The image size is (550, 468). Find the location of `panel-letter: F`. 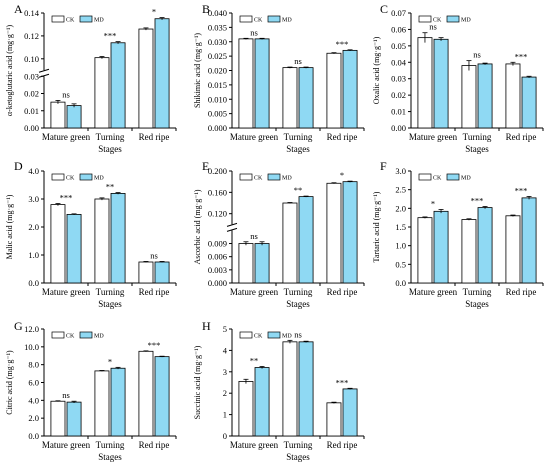

panel-letter: F is located at coordinates (383, 166).